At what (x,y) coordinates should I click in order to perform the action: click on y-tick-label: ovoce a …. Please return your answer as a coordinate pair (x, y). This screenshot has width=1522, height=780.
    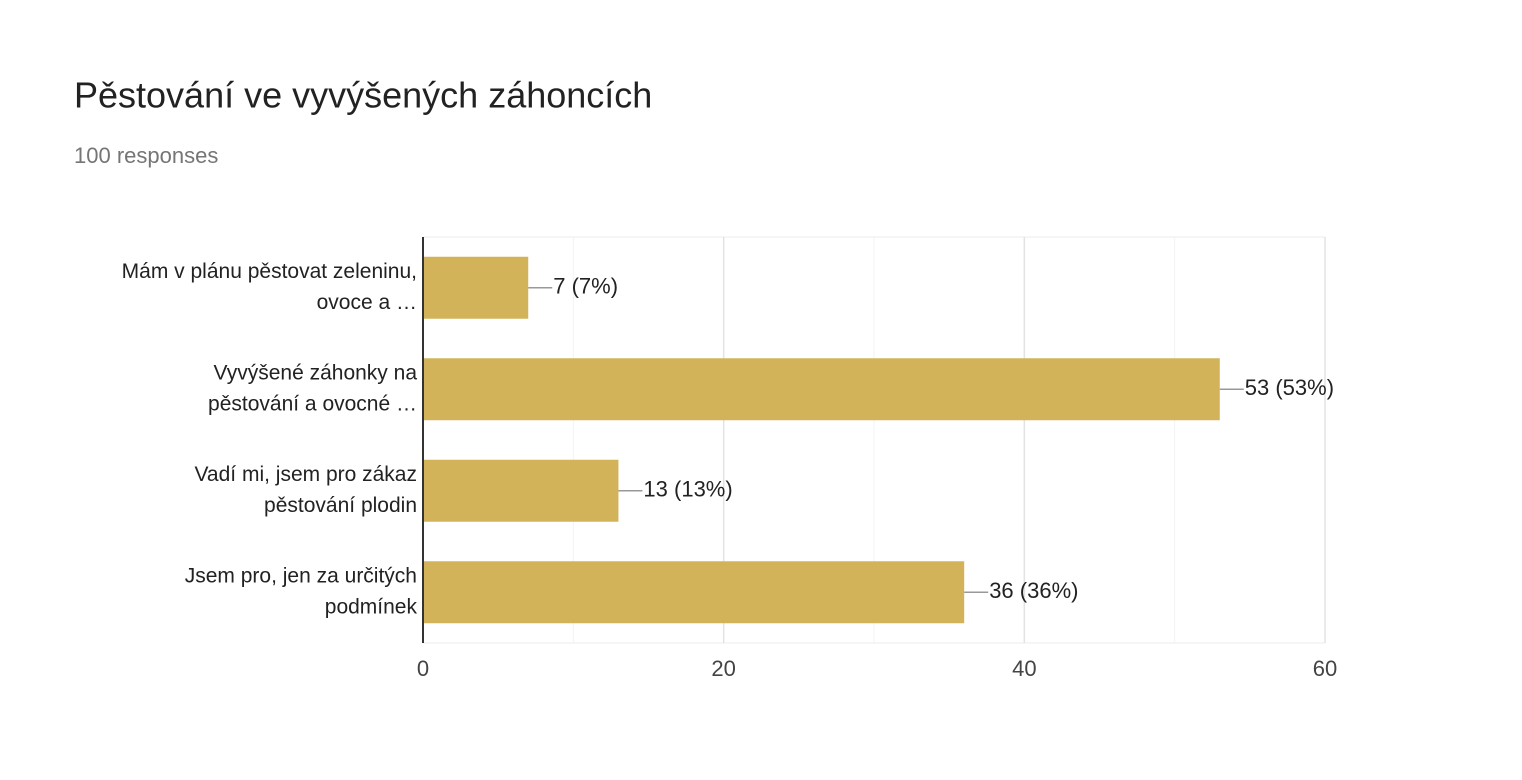
    Looking at the image, I should click on (367, 302).